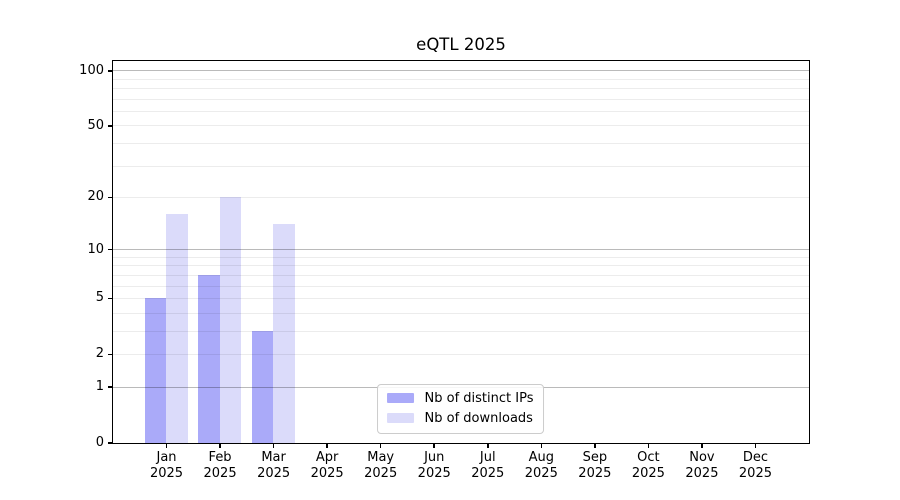 The image size is (900, 500). What do you see at coordinates (541, 465) in the screenshot?
I see `x-tick-label-aug: Aug 2025` at bounding box center [541, 465].